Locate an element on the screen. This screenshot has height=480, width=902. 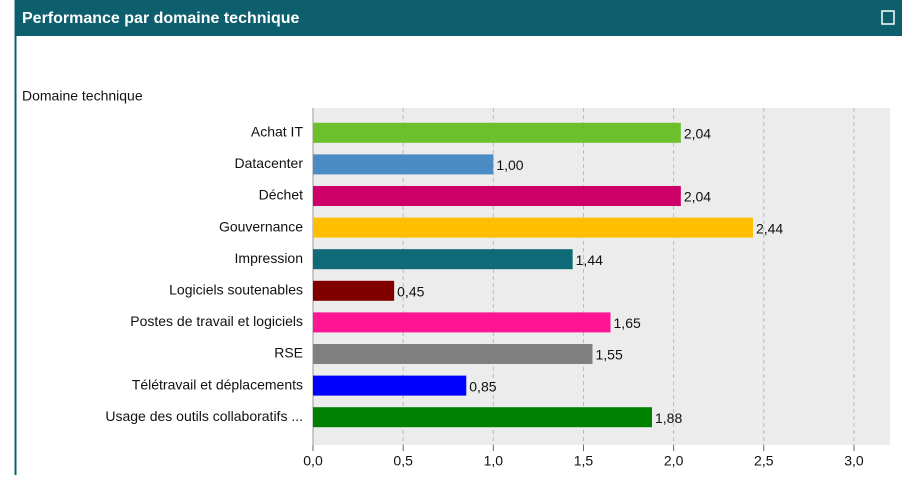
data-label: 0,85 is located at coordinates (482, 386).